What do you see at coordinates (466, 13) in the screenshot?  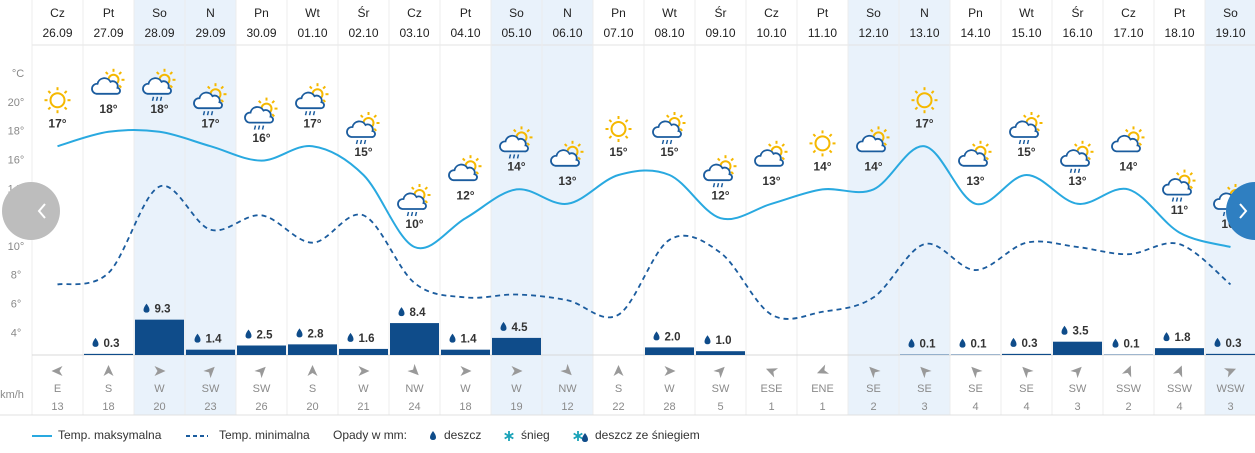 I see `day-name: Pt` at bounding box center [466, 13].